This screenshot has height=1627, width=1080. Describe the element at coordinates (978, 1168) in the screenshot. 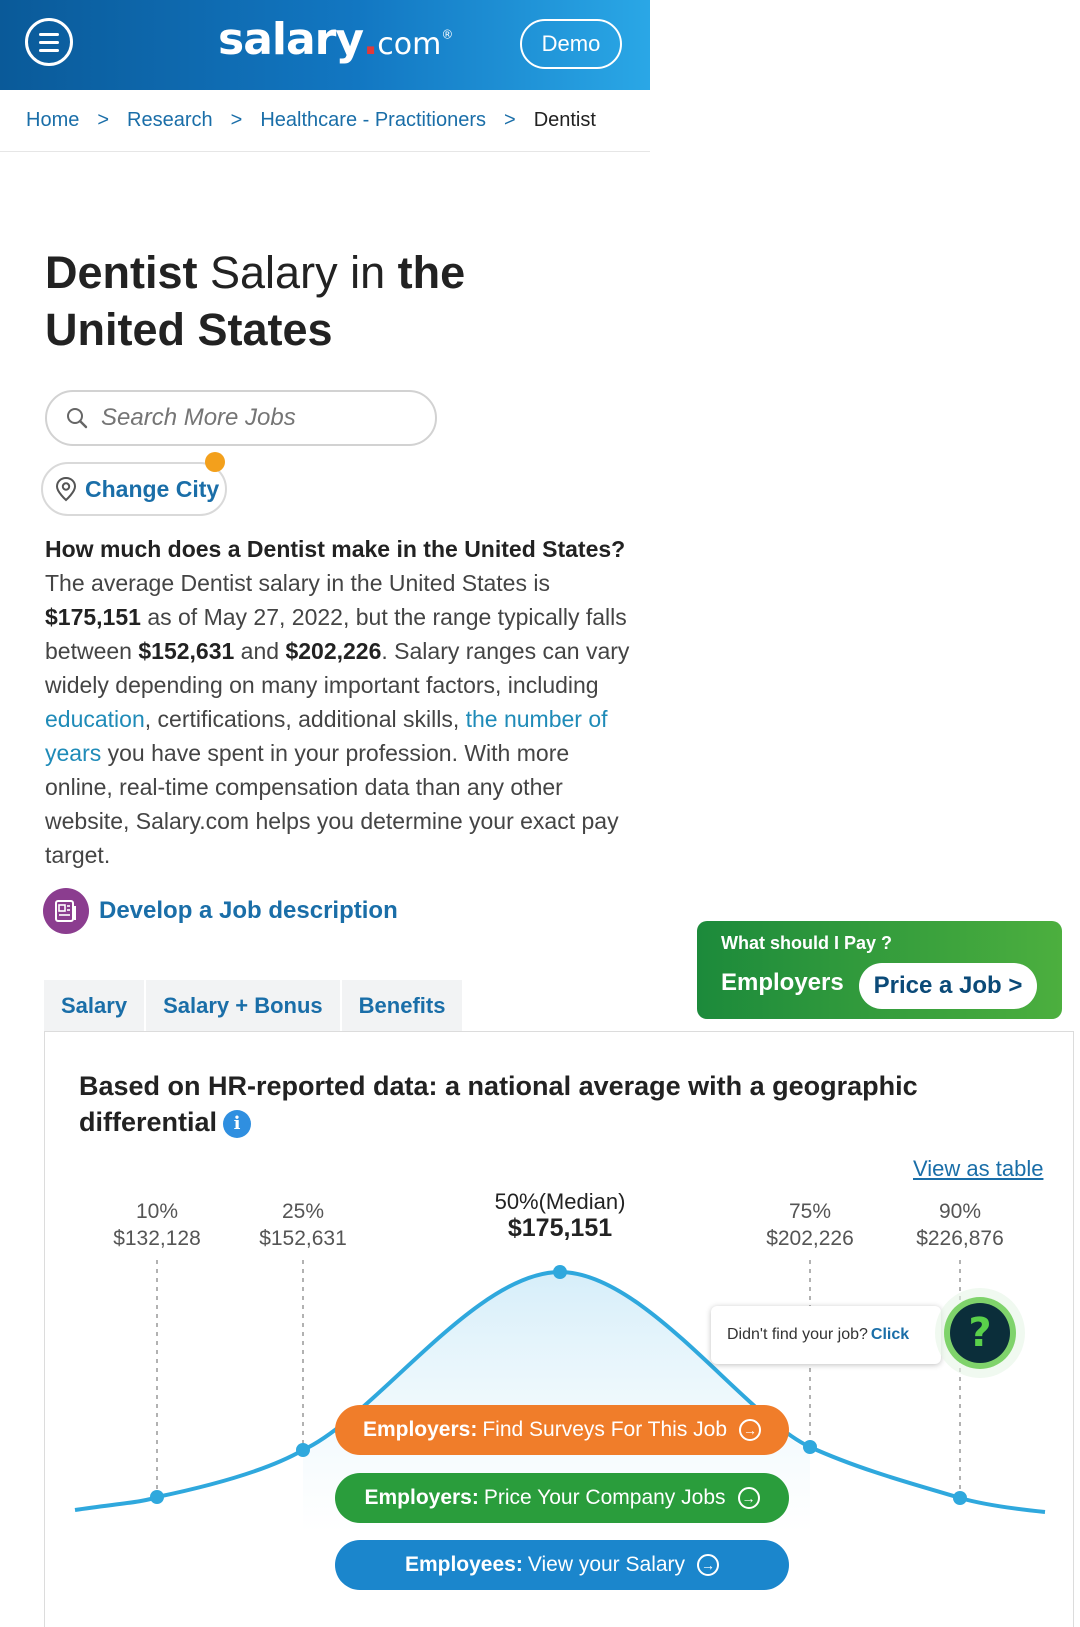

I see `view-as-table-link: View as table` at that location.